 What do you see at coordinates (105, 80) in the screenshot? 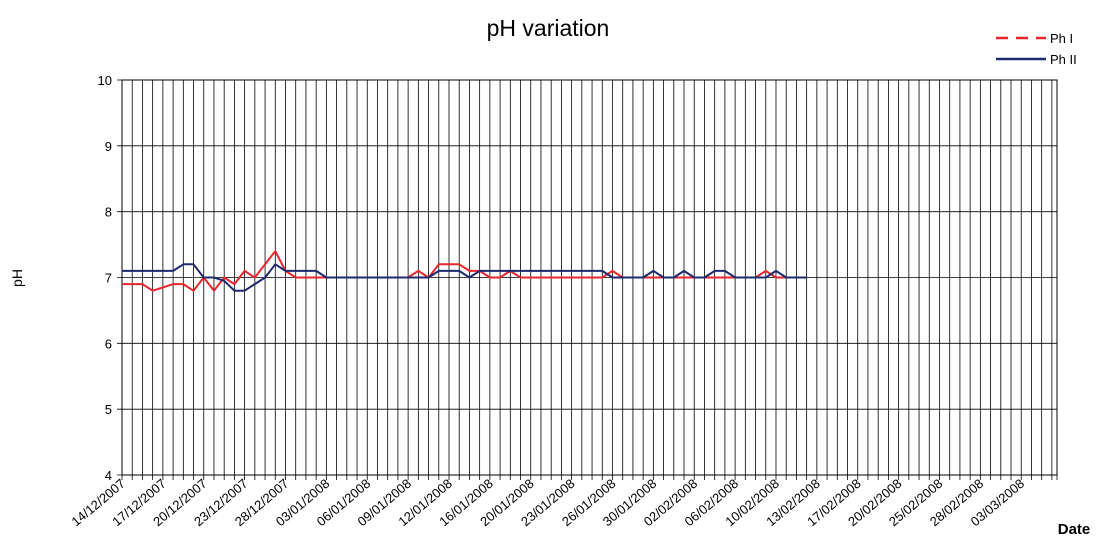
I see `y-tick-label: 10` at bounding box center [105, 80].